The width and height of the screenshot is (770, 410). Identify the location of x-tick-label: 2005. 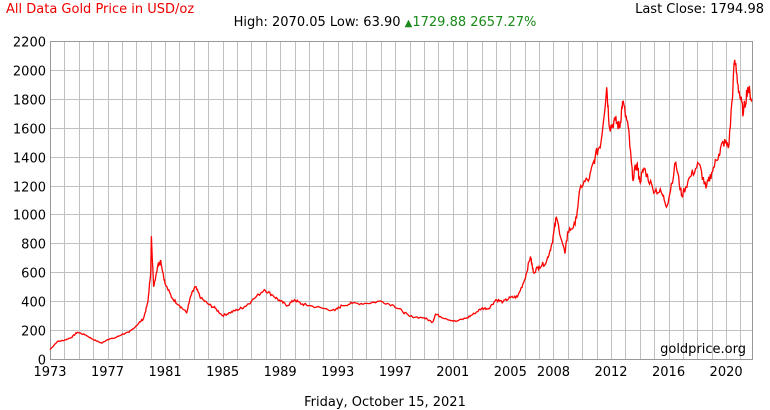
(510, 372).